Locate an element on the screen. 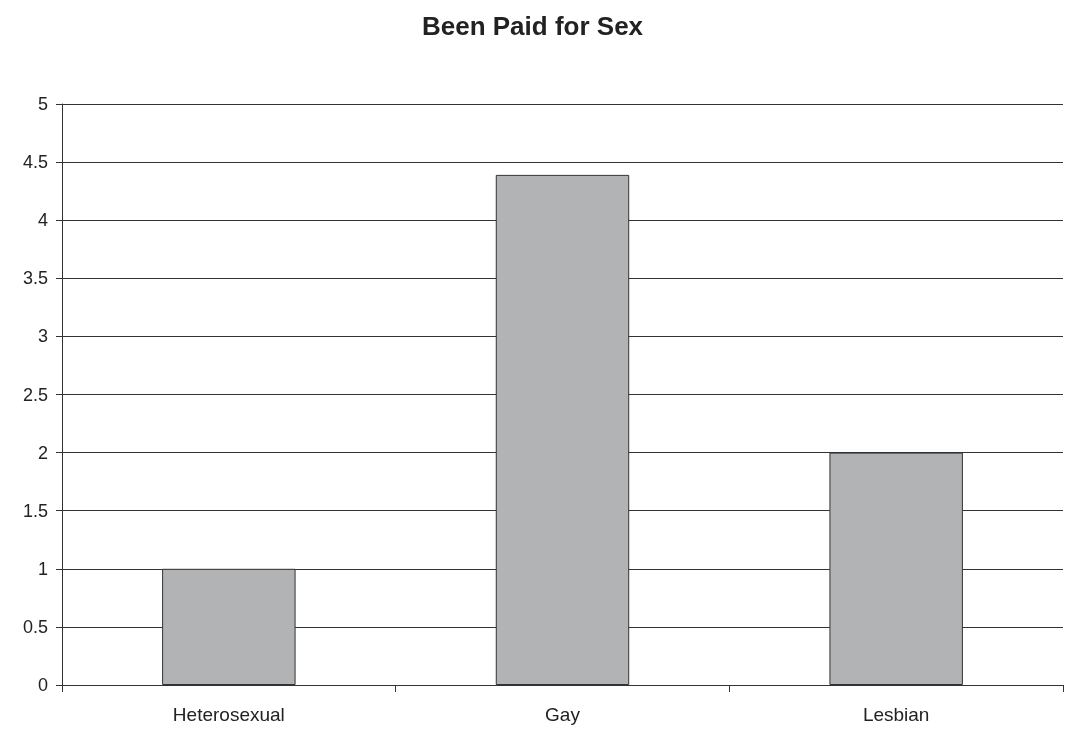 This screenshot has height=740, width=1065. y-tick-label: 0.5 is located at coordinates (35, 626).